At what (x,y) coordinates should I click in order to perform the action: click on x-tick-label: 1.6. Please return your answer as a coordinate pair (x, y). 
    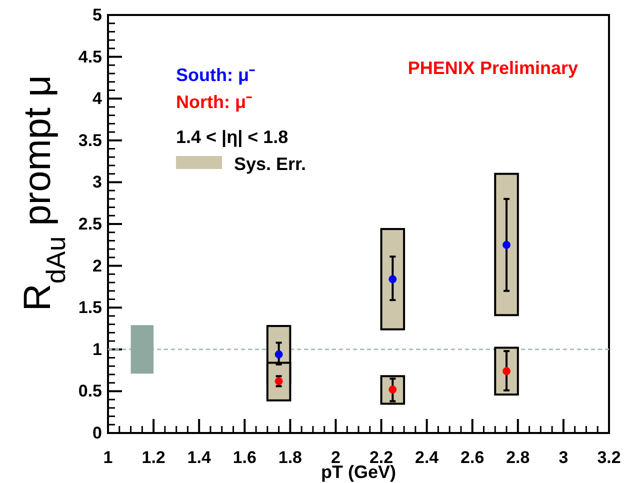
    Looking at the image, I should click on (244, 458).